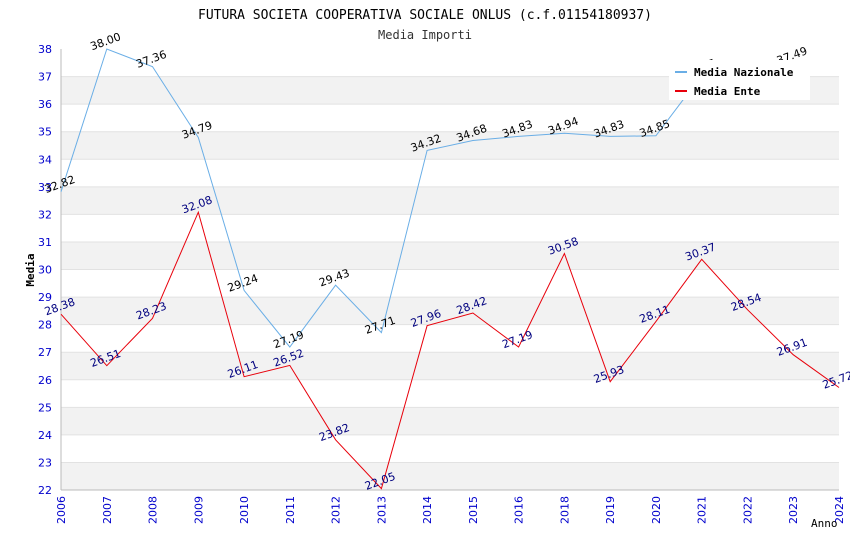  Describe the element at coordinates (702, 510) in the screenshot. I see `x-tick-label: 2021` at that location.